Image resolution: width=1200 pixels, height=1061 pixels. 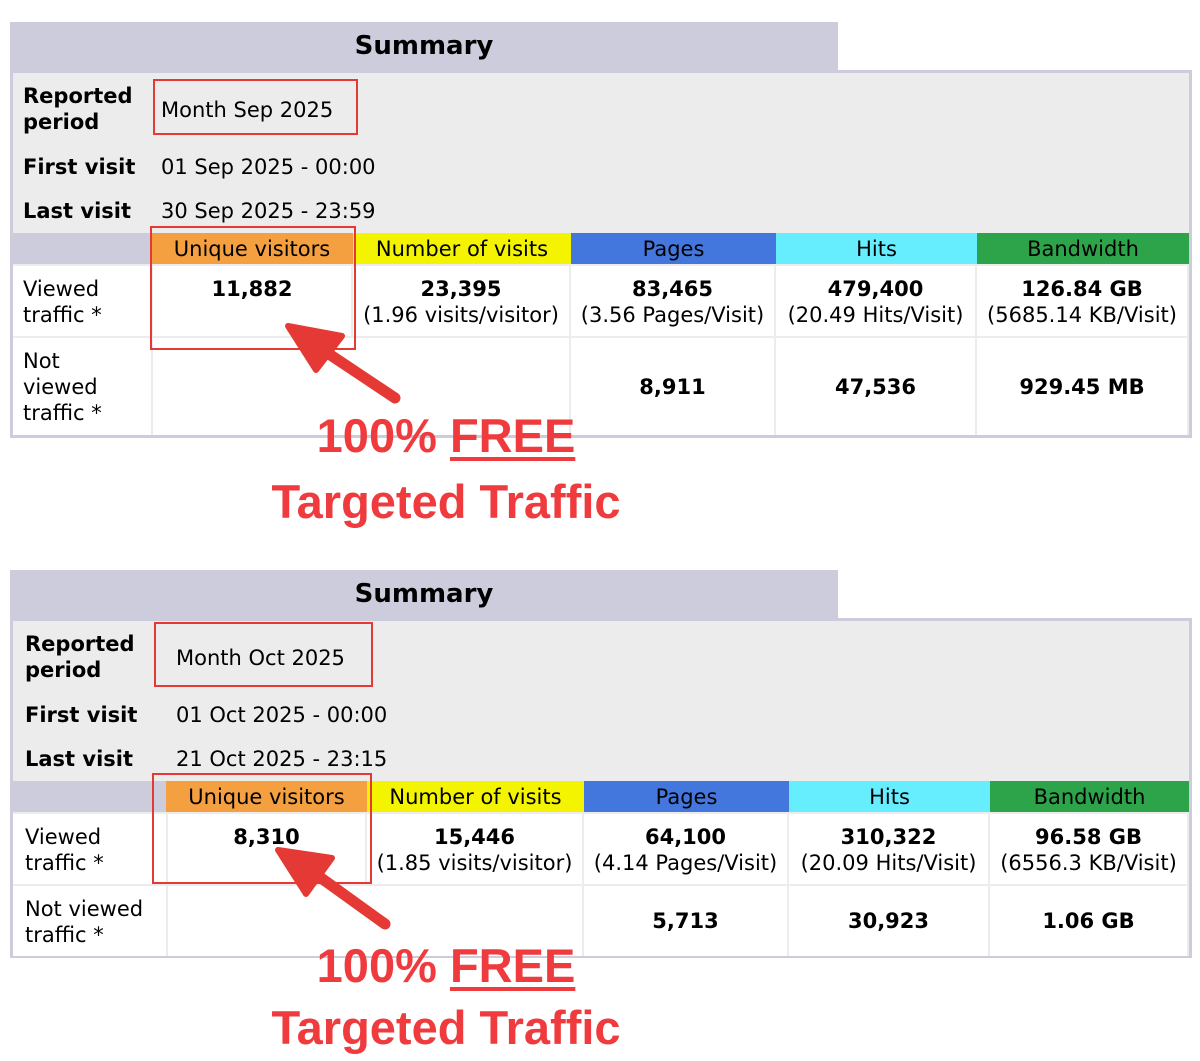 I want to click on number-of-visits-value: 15,446, so click(x=474, y=837).